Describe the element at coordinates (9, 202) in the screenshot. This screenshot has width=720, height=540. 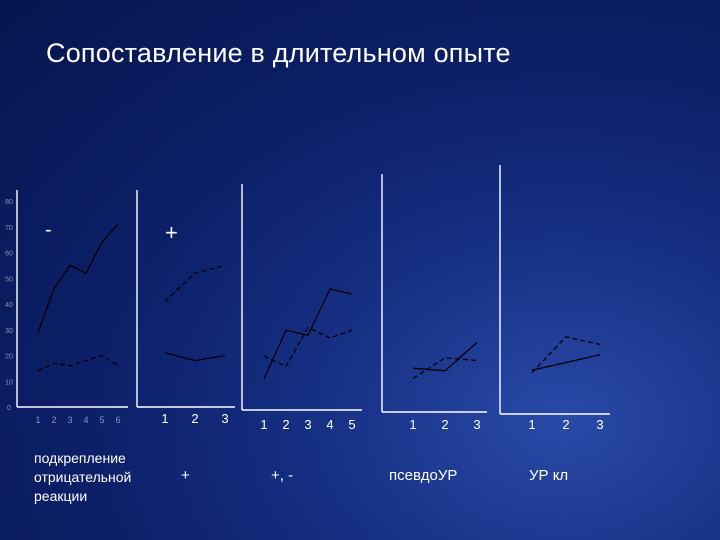
I see `y-tick-label: 80` at that location.